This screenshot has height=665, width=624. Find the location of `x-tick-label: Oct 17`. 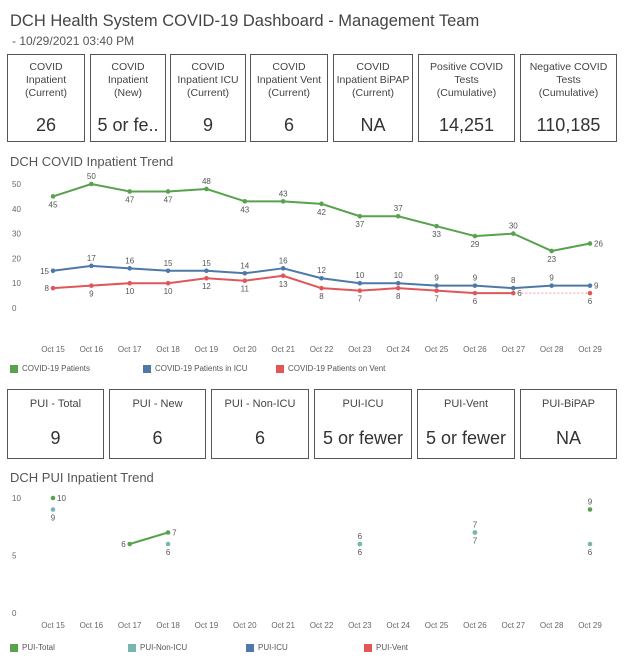

x-tick-label: Oct 17 is located at coordinates (130, 625).